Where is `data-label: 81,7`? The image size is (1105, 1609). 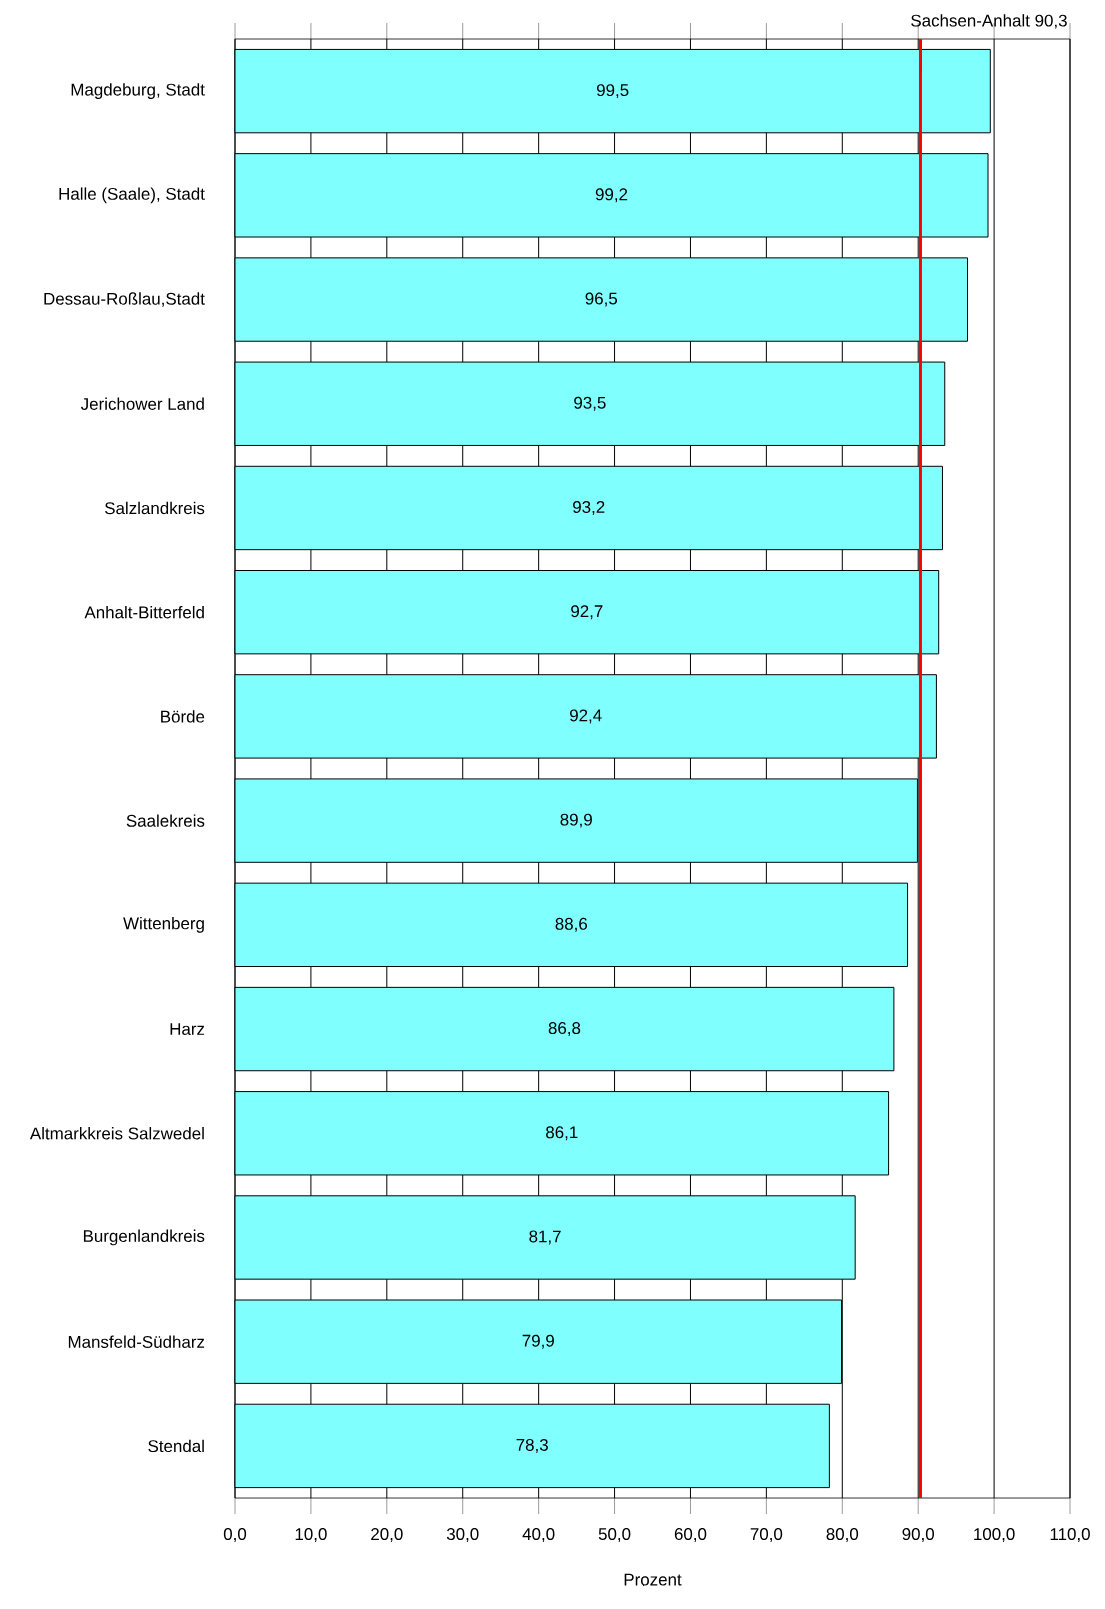
data-label: 81,7 is located at coordinates (545, 1237).